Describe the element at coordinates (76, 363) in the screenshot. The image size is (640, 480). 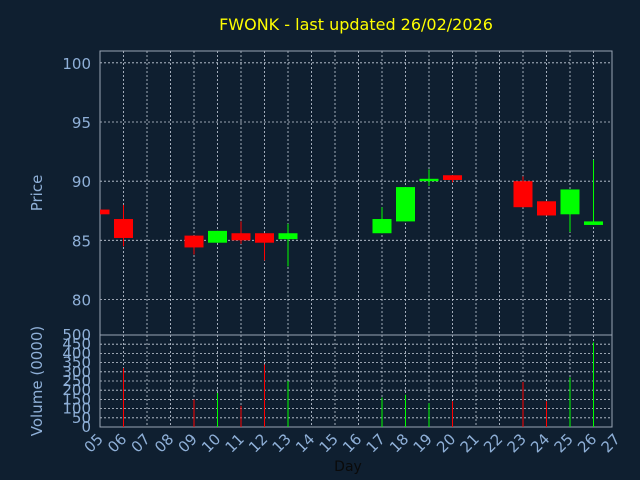
I see `volume-tick-label: 350` at that location.